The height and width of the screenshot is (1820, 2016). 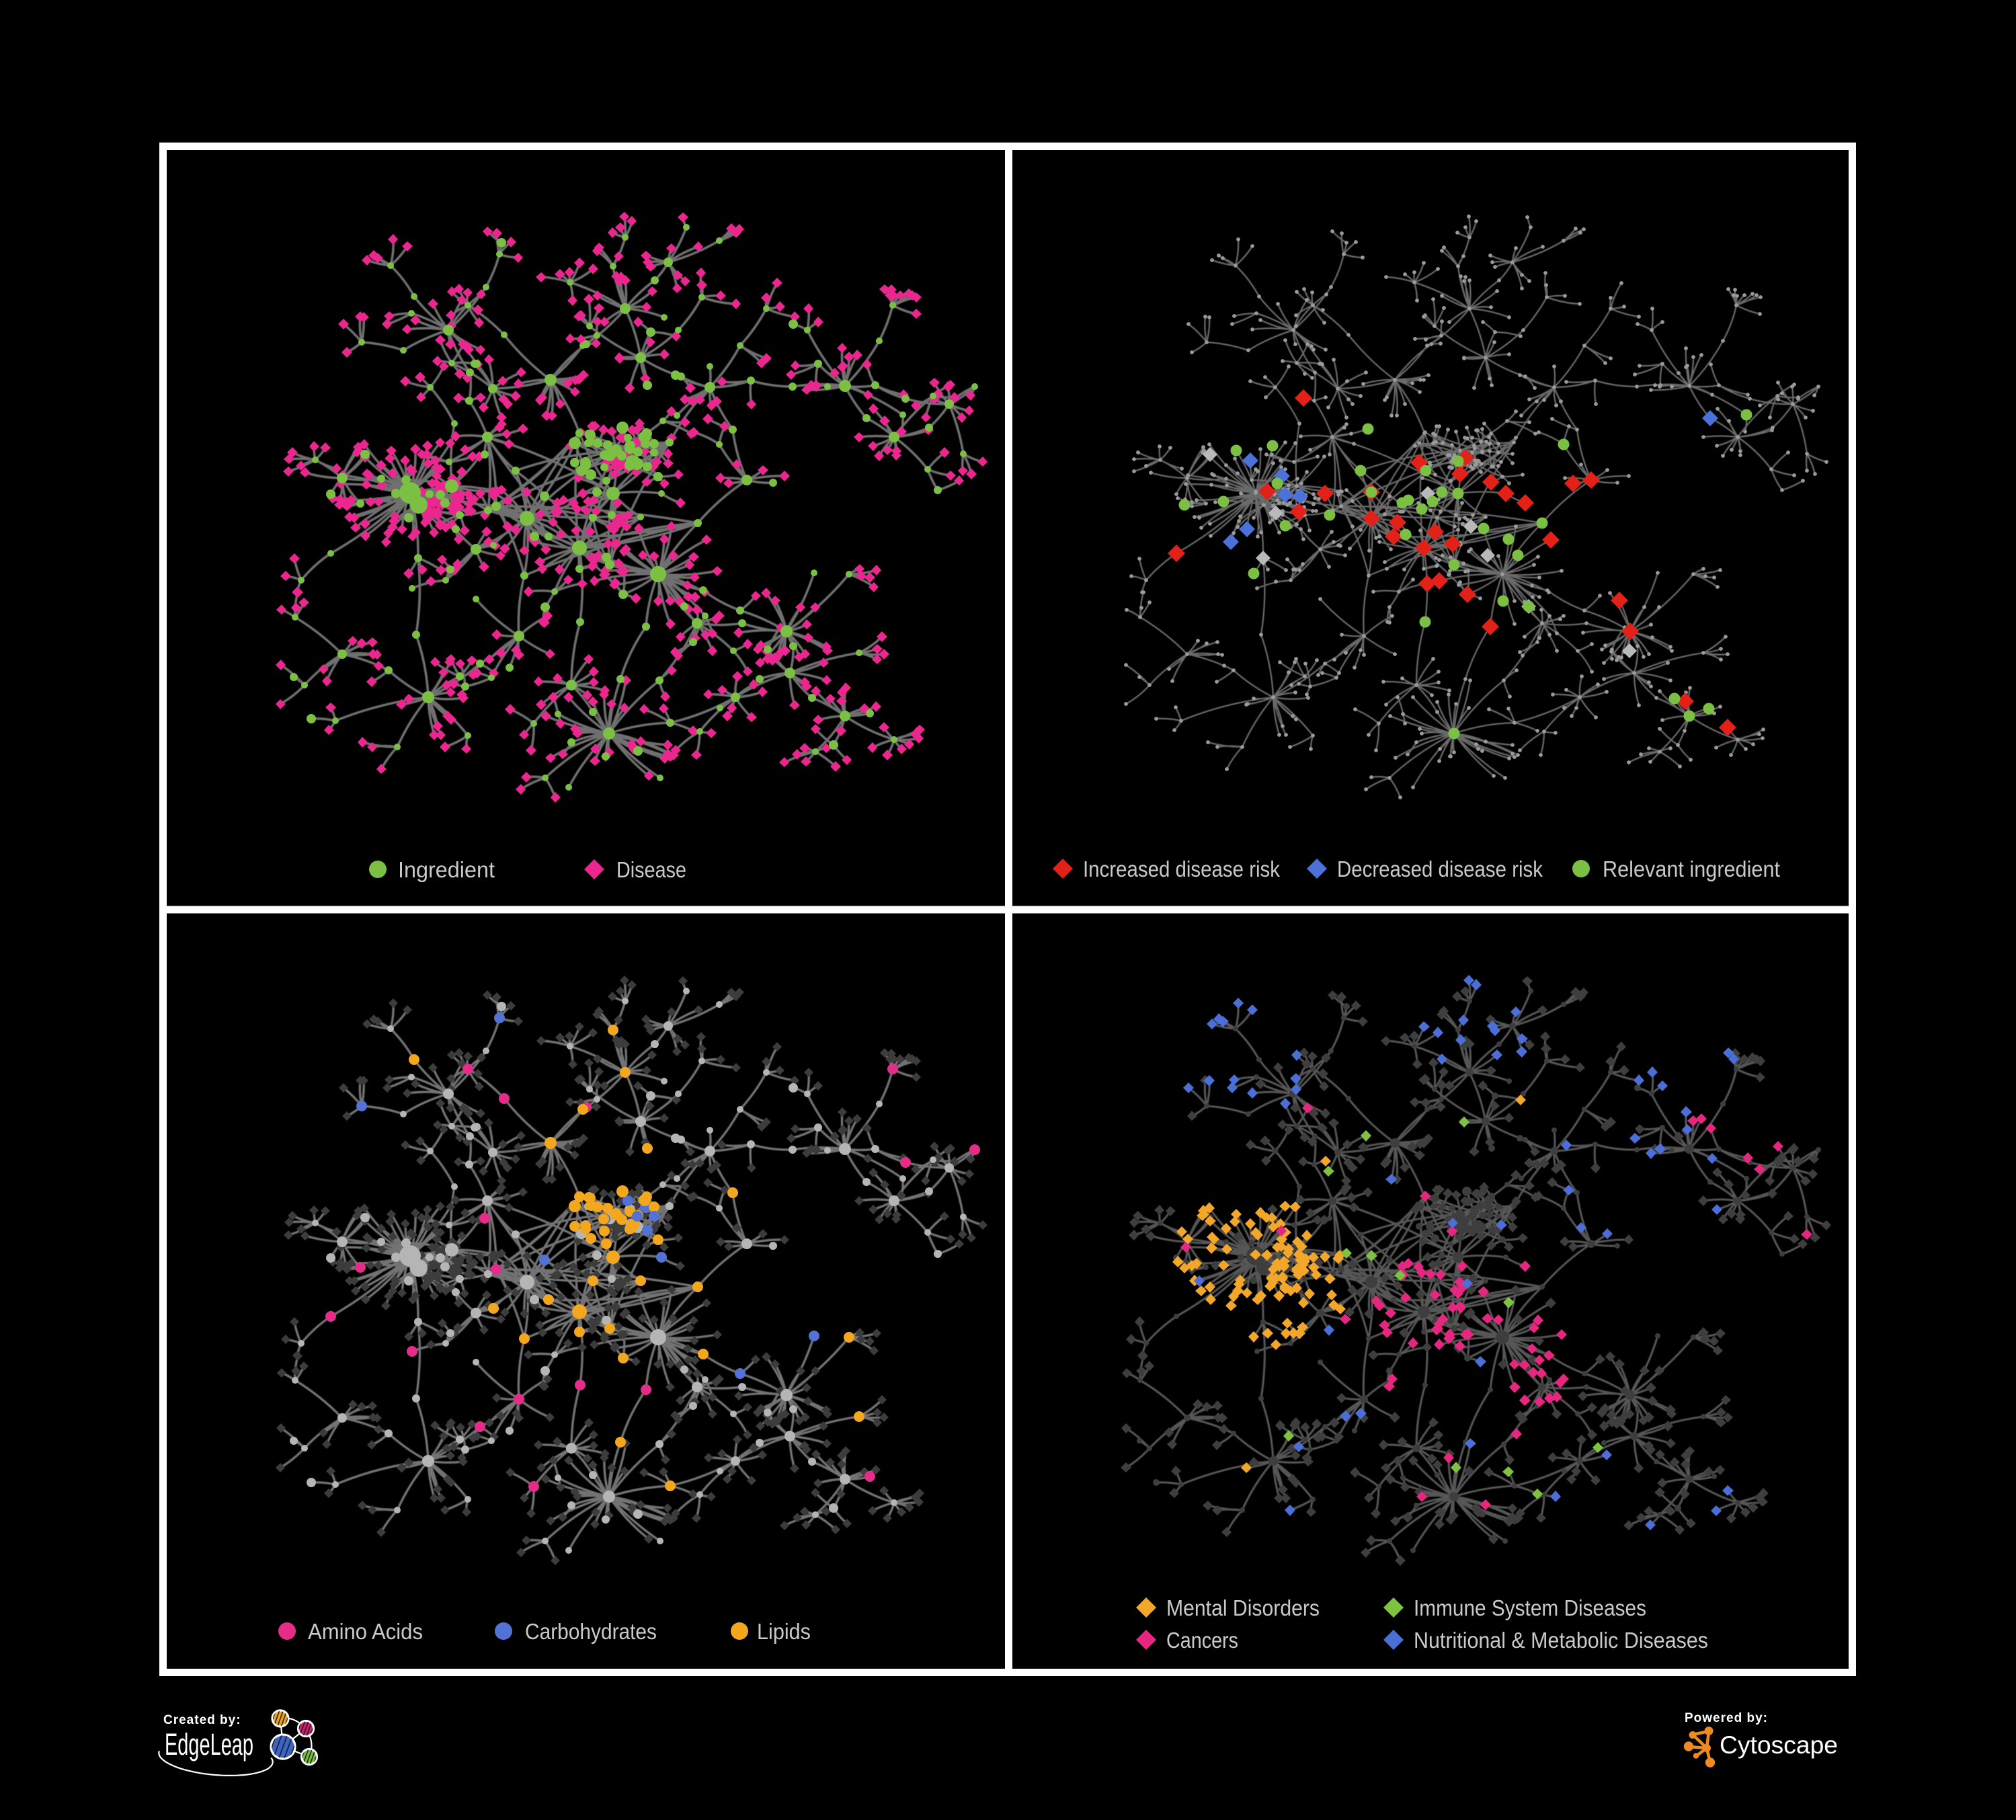 I want to click on svg-text: Ingredient, so click(x=446, y=869).